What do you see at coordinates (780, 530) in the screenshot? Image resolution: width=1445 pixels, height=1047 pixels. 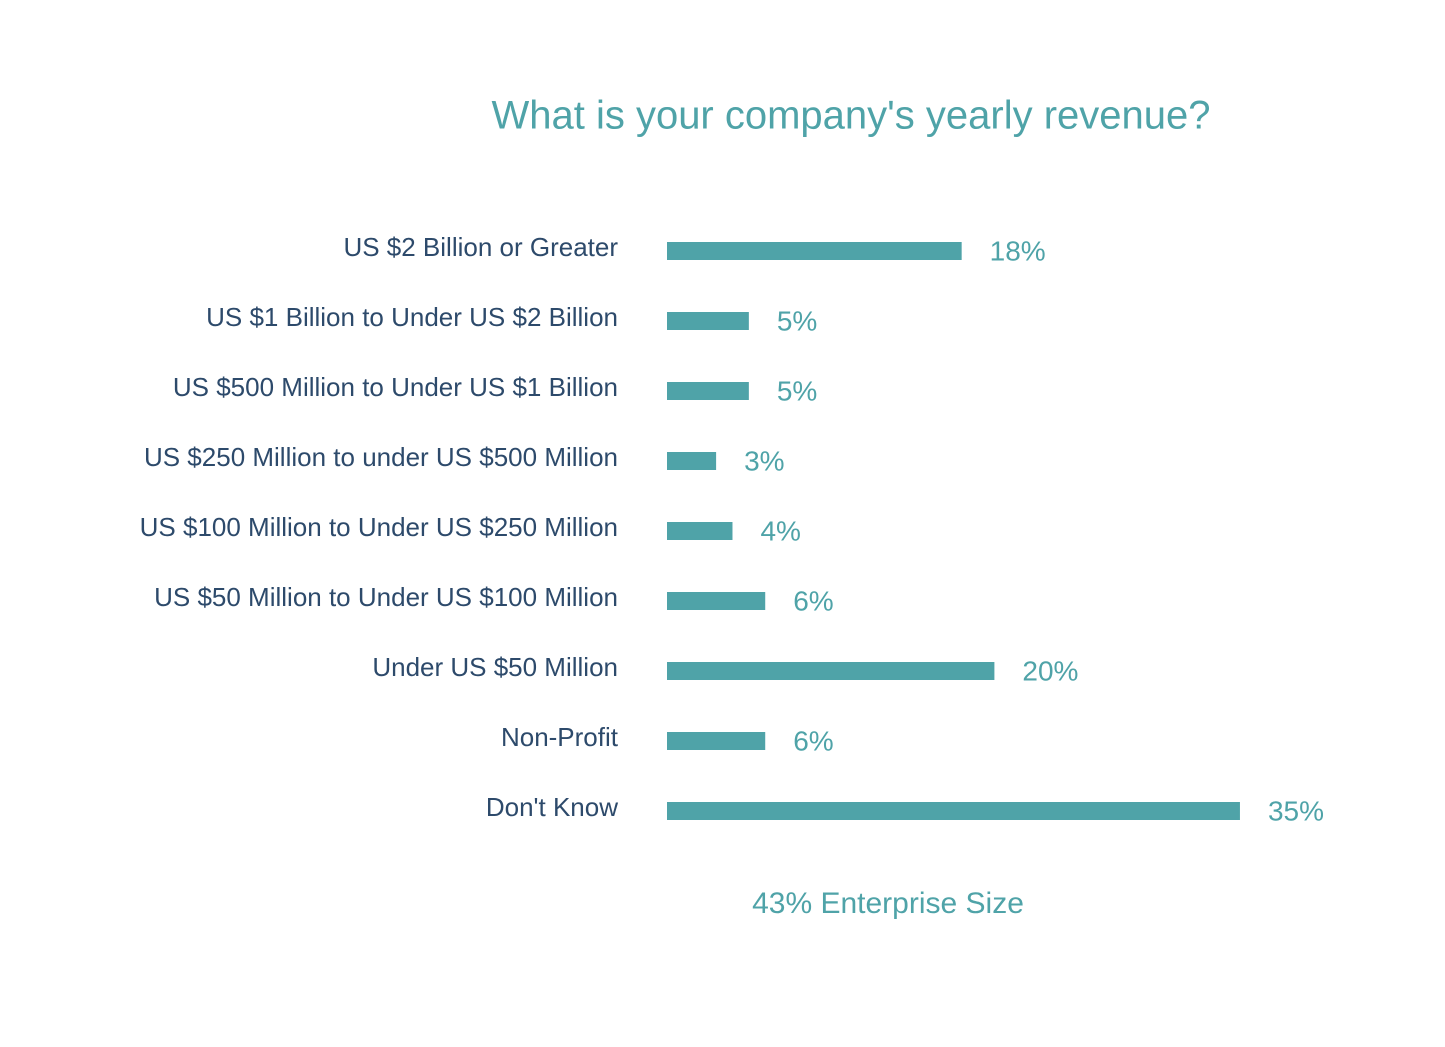 I see `value-label: 4%` at bounding box center [780, 530].